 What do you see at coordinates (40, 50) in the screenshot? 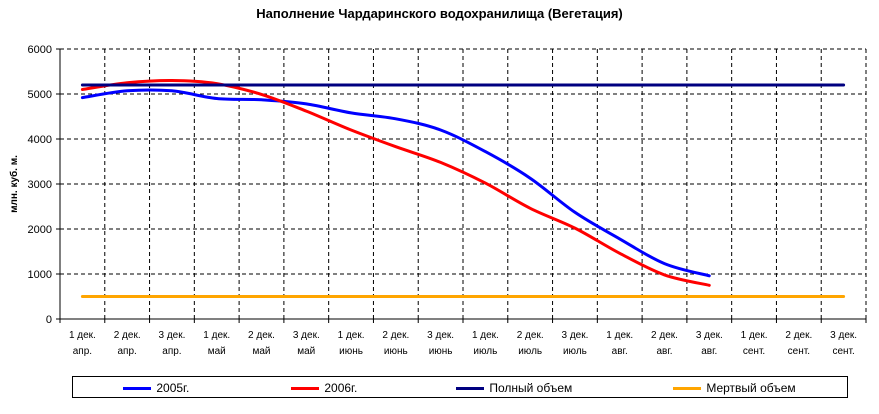
I see `y-tick-label: 6000` at bounding box center [40, 50].